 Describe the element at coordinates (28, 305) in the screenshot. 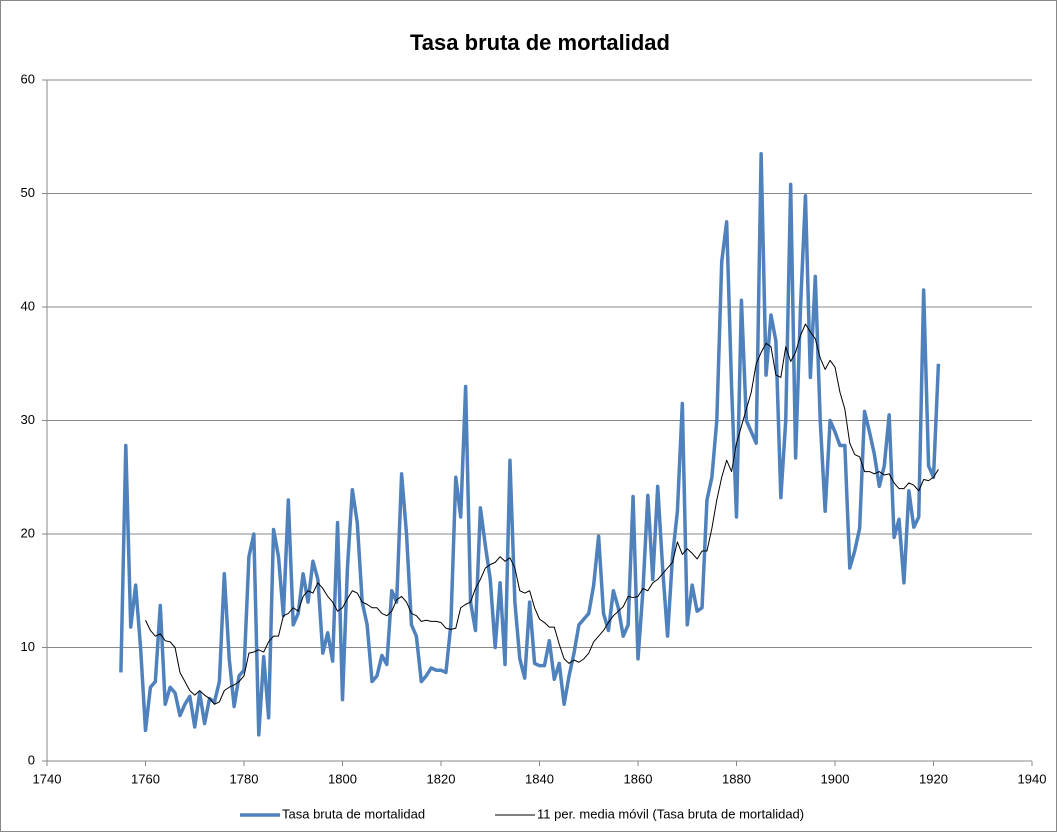

I see `y-tick-label: 40` at that location.